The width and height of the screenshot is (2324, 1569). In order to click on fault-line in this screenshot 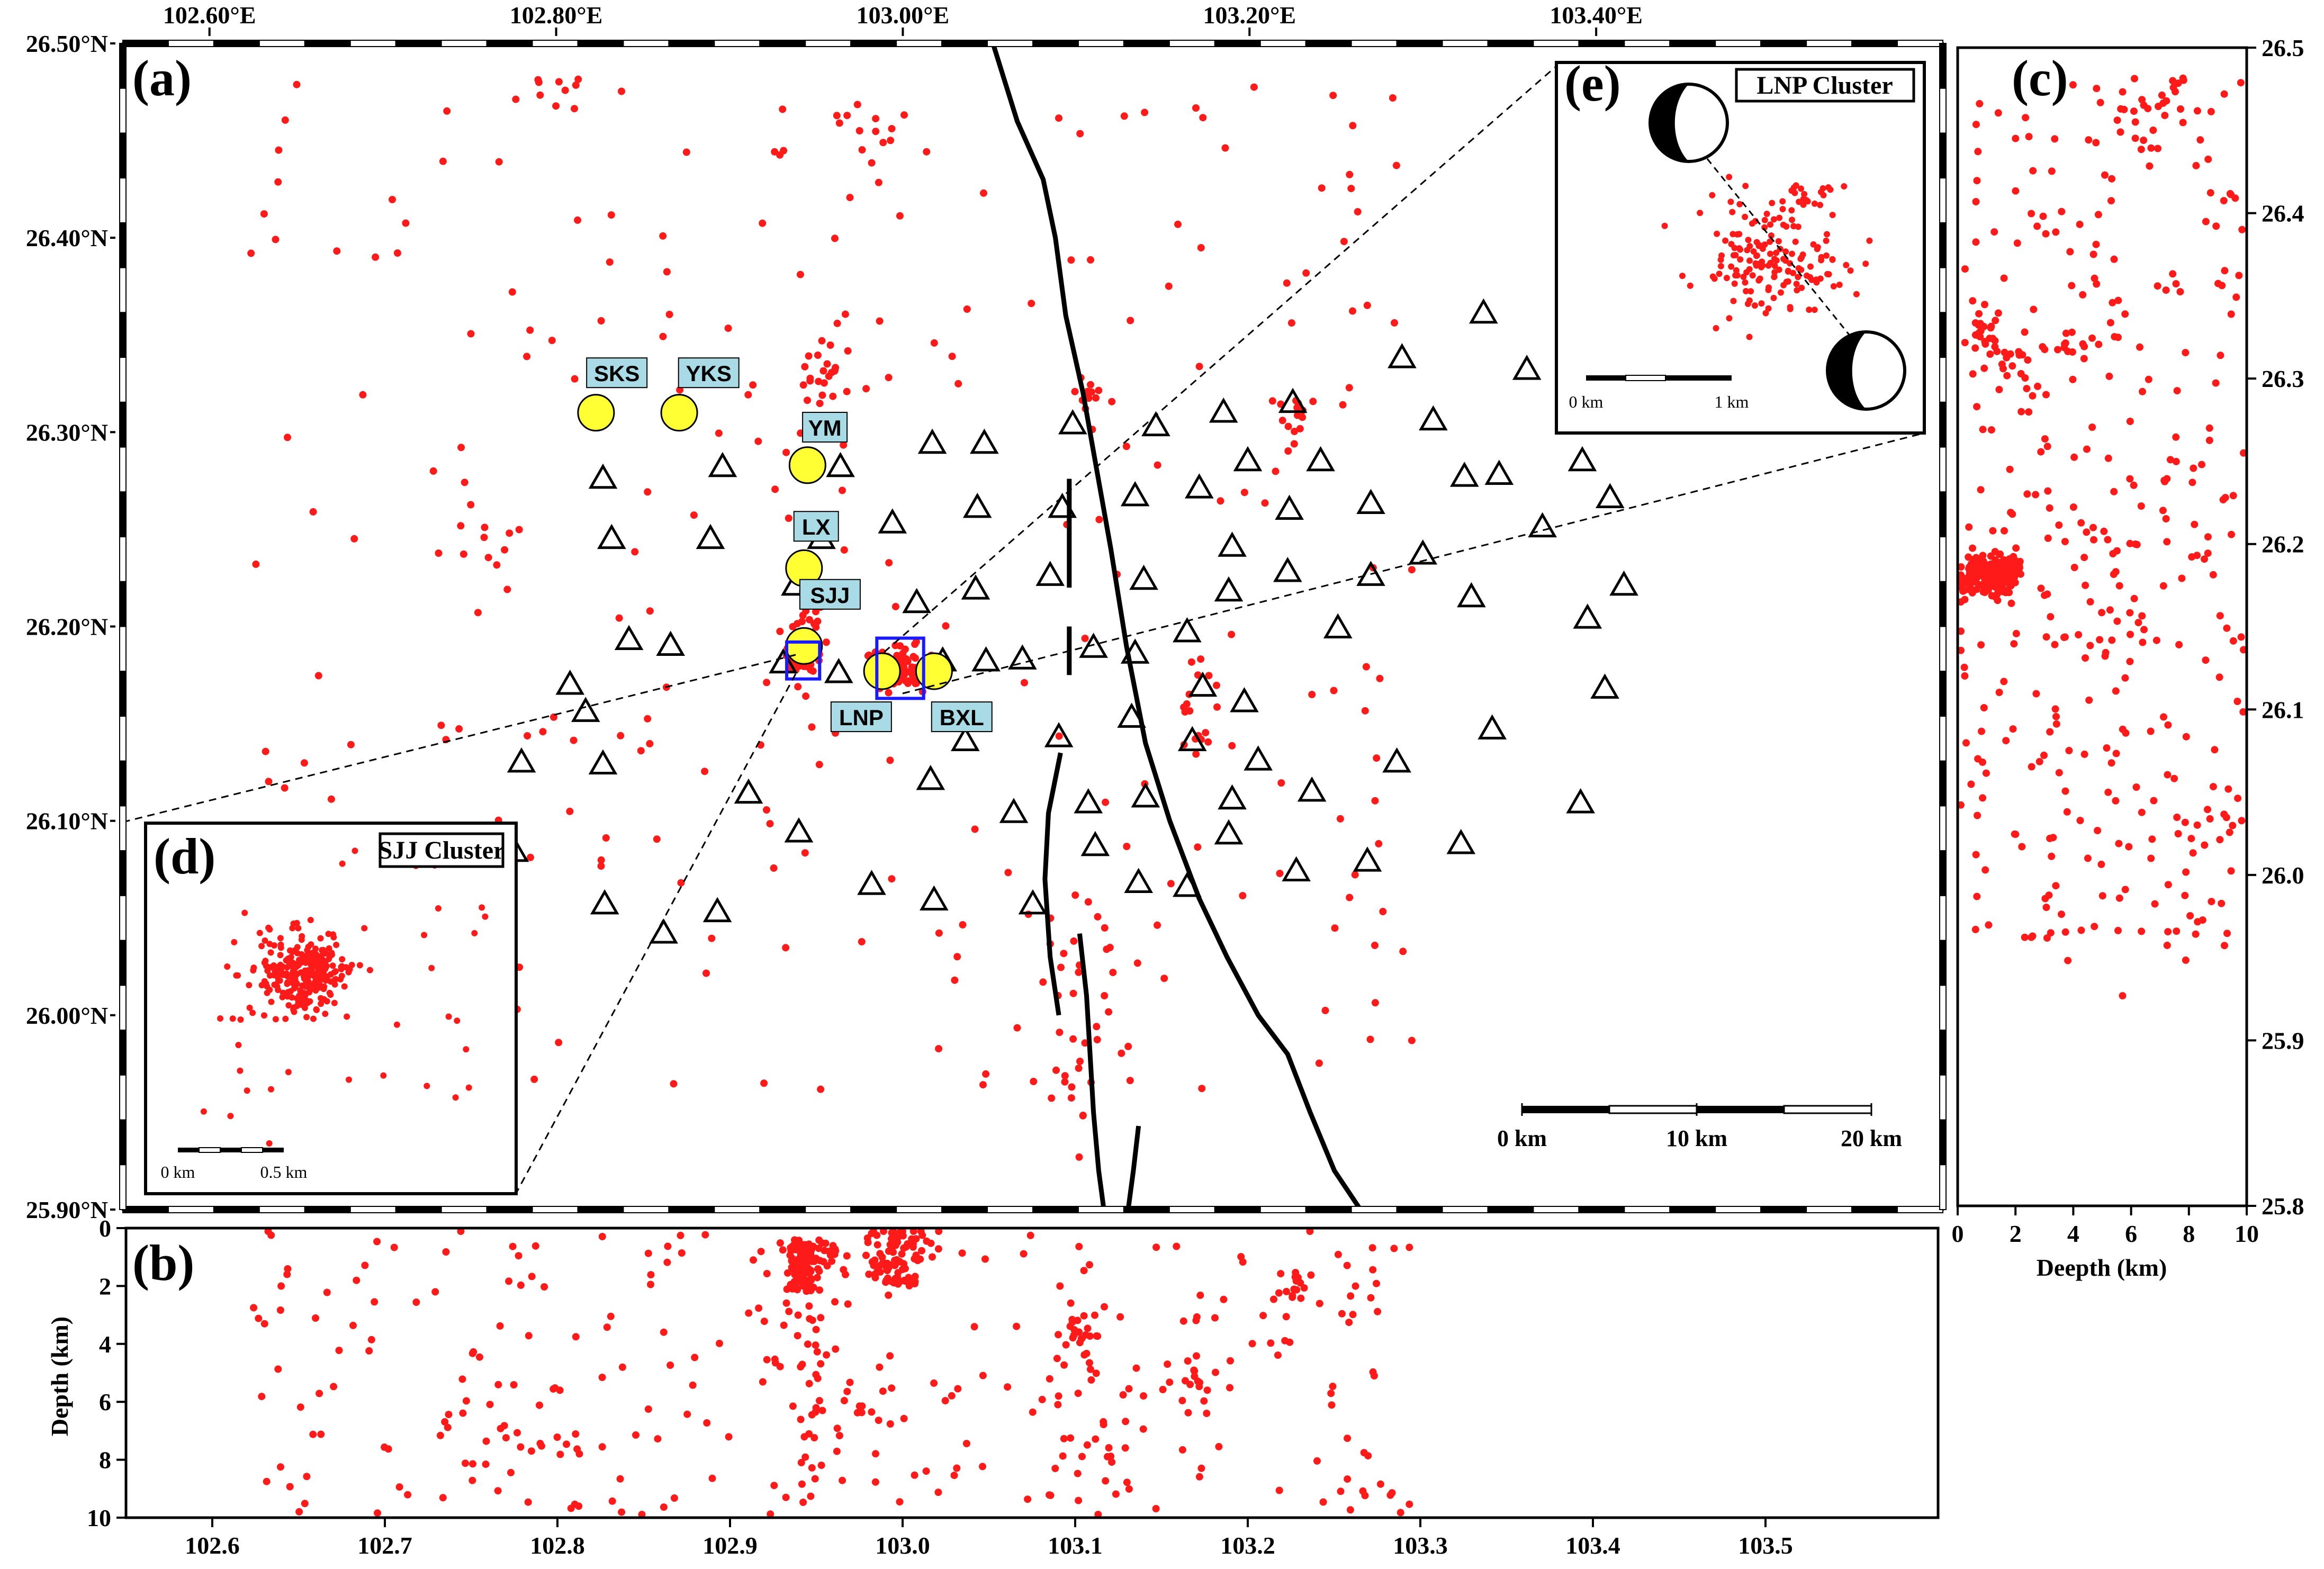, I will do `click(1052, 884)`.